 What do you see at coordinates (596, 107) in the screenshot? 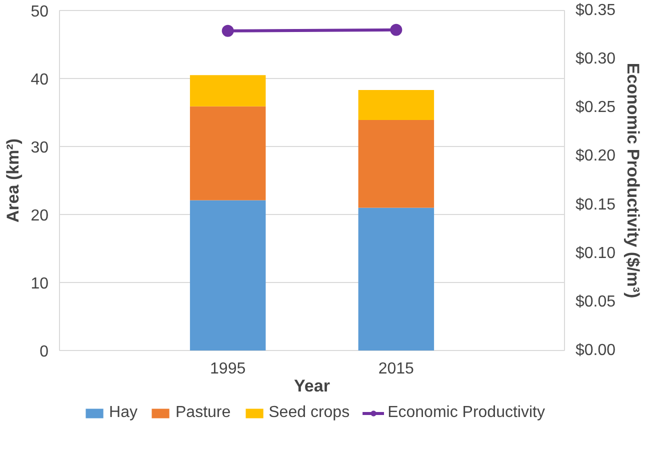
I see `y2-tick-label: $0.25` at bounding box center [596, 107].